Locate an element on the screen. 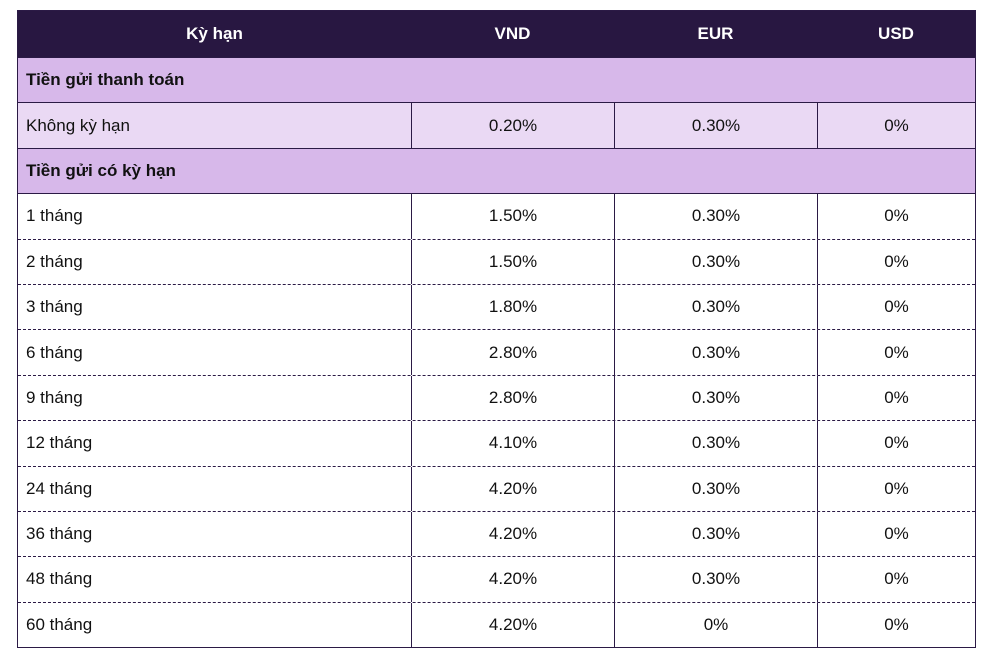 Image resolution: width=1000 pixels, height=654 pixels. table-row: 36 tháng 4.20% 0.30% 0% is located at coordinates (496, 533).